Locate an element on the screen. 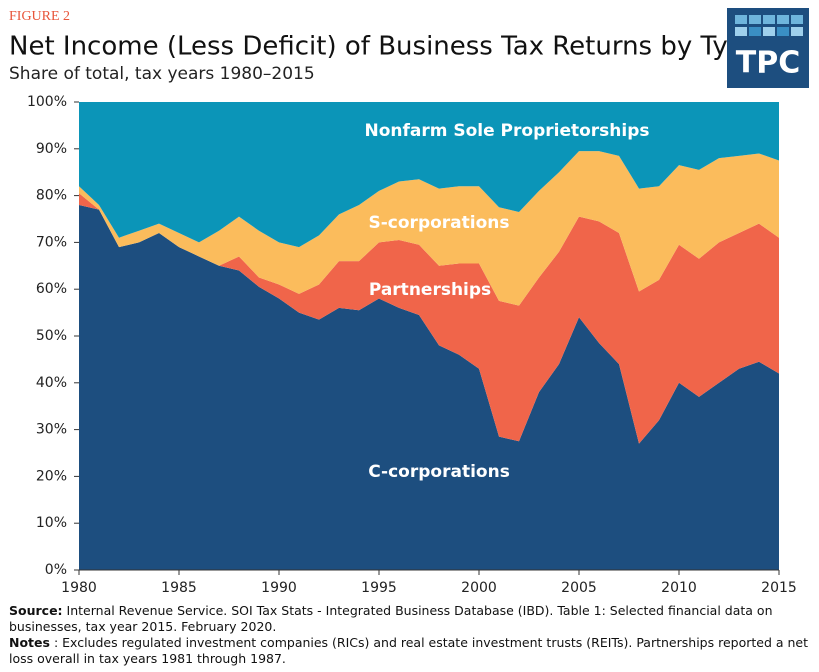 This screenshot has width=819, height=672. chart-subtitle: Share of total, tax years 1980–2015 is located at coordinates (162, 74).